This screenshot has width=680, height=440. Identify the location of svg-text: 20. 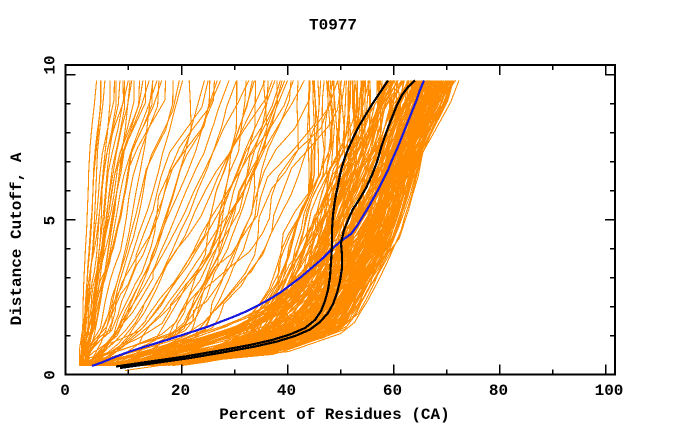
(180, 391).